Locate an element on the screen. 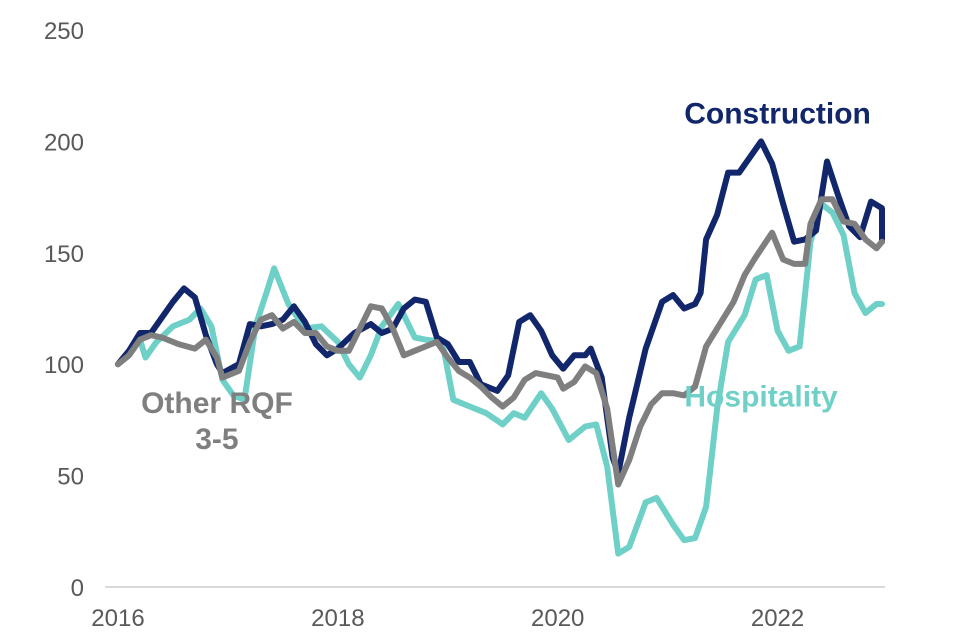 The width and height of the screenshot is (960, 640). series-label-line: 3-5 is located at coordinates (216, 439).